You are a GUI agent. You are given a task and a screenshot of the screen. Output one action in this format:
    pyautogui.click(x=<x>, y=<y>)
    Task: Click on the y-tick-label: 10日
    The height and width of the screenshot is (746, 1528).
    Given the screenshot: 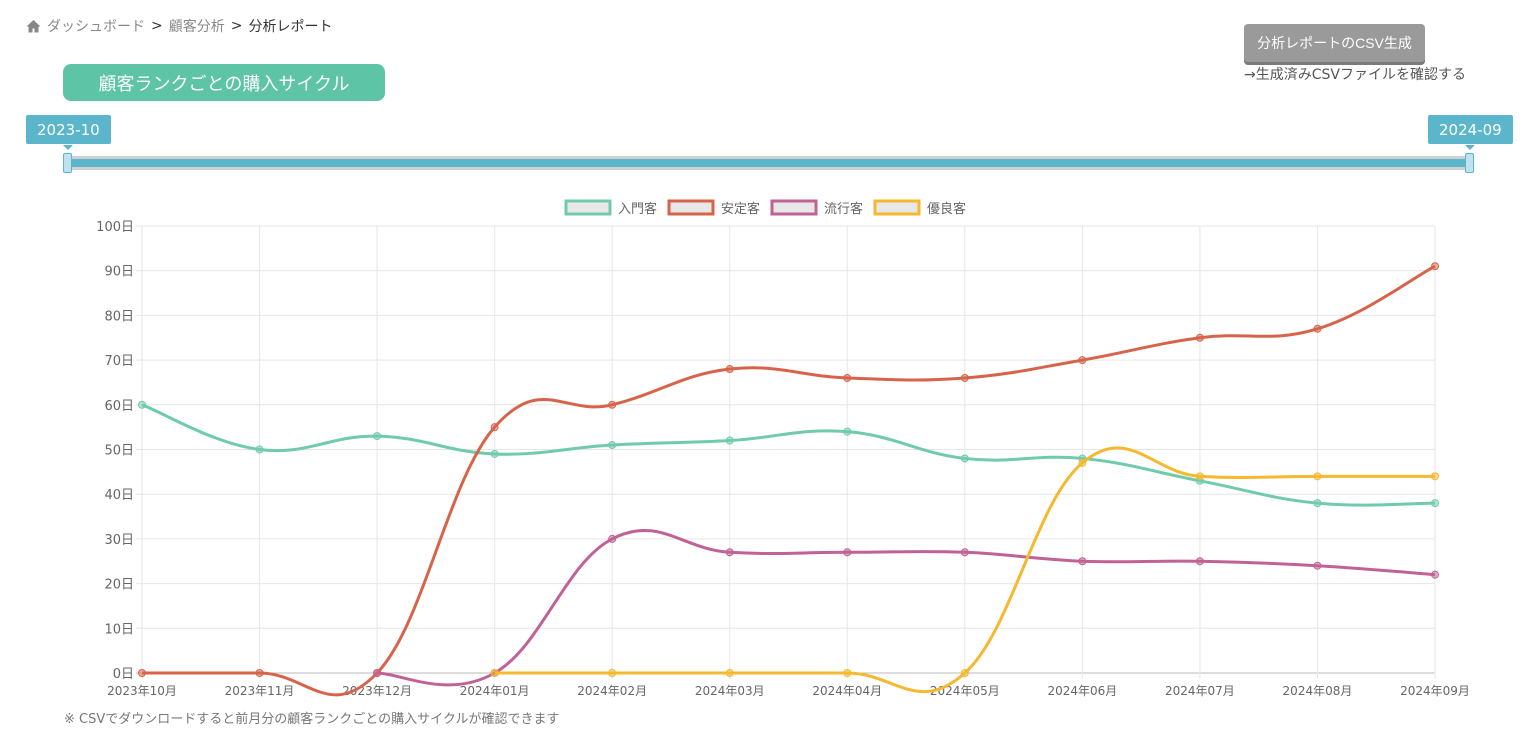 What is the action you would take?
    pyautogui.click(x=119, y=629)
    